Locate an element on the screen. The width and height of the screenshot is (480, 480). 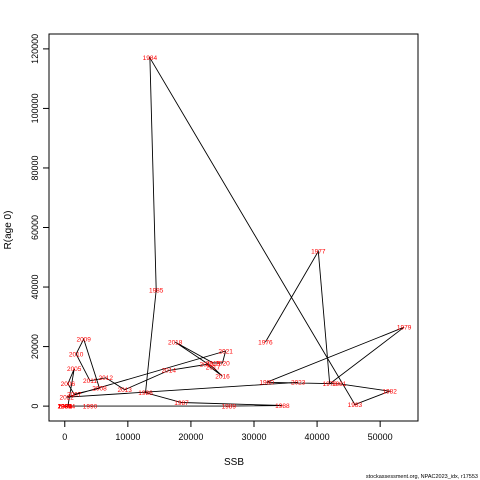
x-tick-label: 10000 is located at coordinates (127, 437).